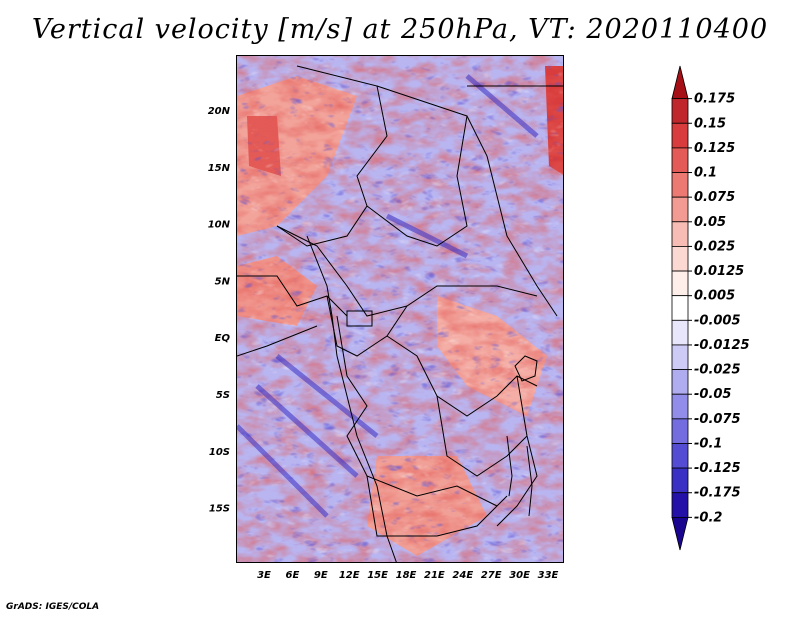 The width and height of the screenshot is (800, 618). What do you see at coordinates (321, 575) in the screenshot?
I see `longitude-label: 9E` at bounding box center [321, 575].